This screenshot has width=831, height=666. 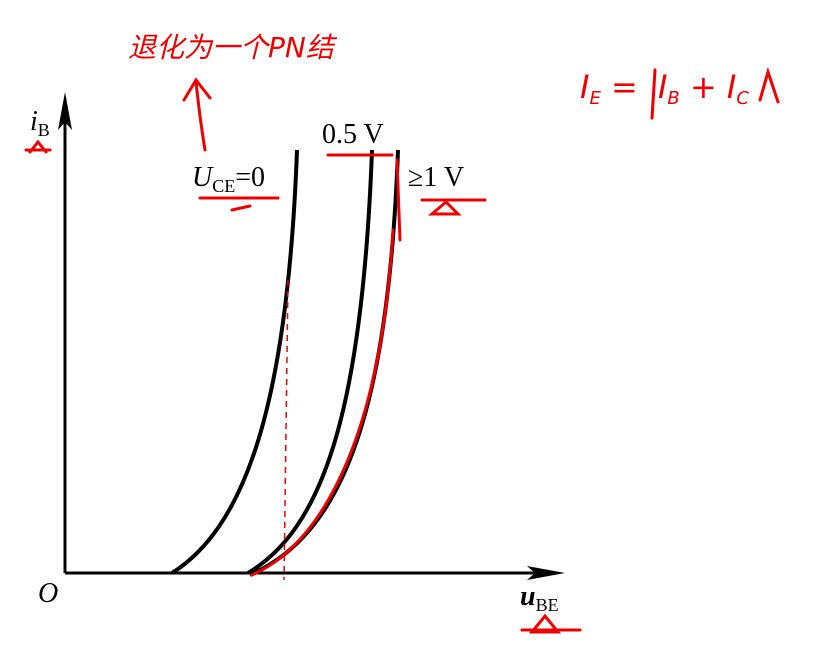 What do you see at coordinates (624, 87) in the screenshot?
I see `formula-part: =` at bounding box center [624, 87].